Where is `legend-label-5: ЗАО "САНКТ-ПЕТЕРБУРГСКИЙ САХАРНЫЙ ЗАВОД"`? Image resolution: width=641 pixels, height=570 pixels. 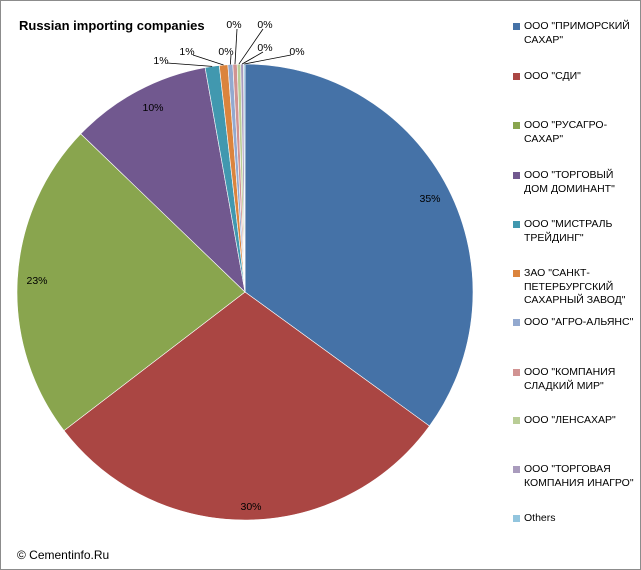 legend-label-5: ЗАО "САНКТ-ПЕТЕРБУРГСКИЙ САХАРНЫЙ ЗАВОД" is located at coordinates (575, 287).